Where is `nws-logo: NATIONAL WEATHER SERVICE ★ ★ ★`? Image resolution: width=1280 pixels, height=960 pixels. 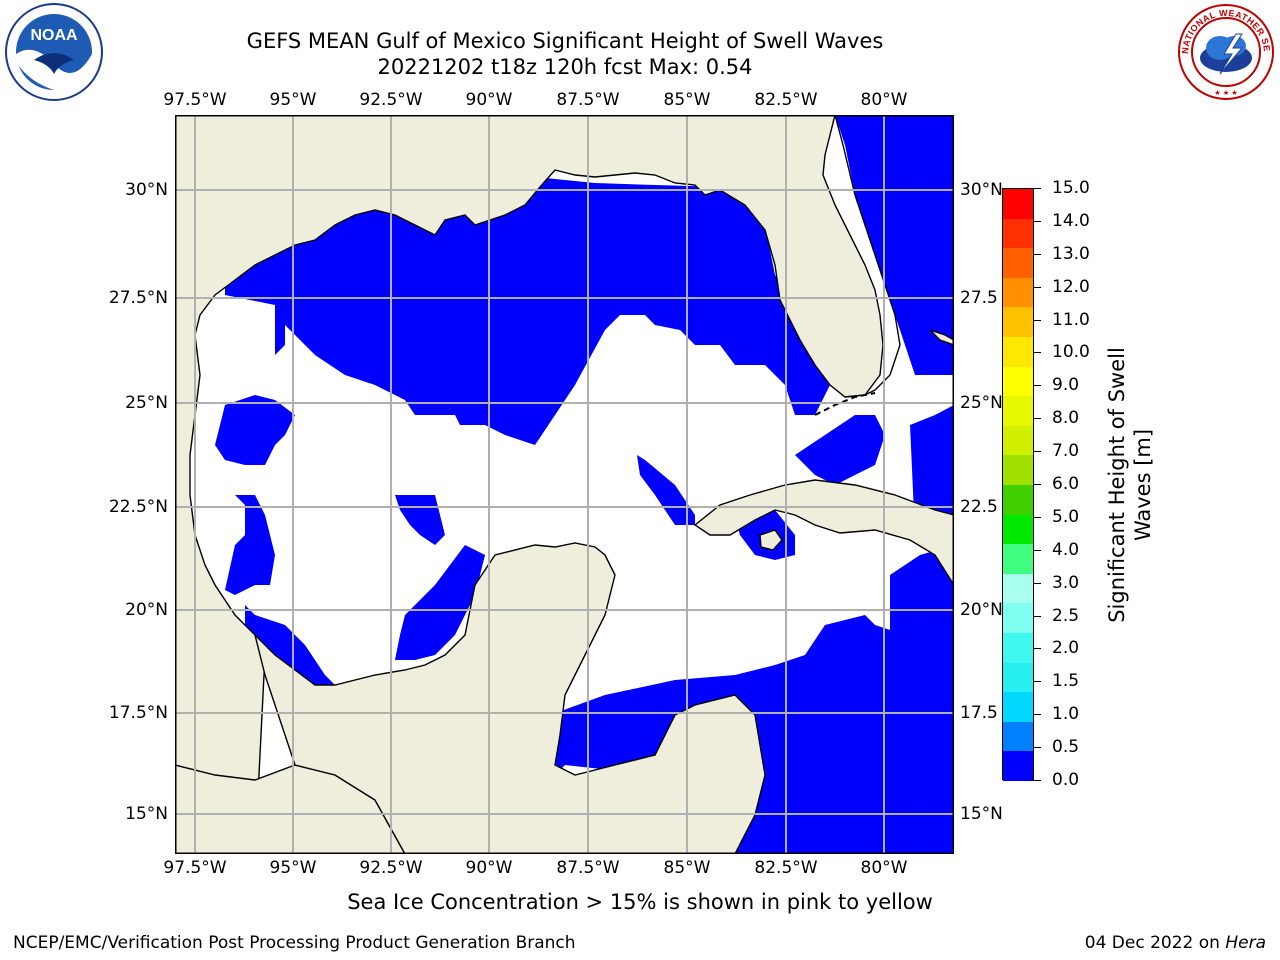
nws-logo: NATIONAL WEATHER SERVICE ★ ★ ★ is located at coordinates (1224, 51).